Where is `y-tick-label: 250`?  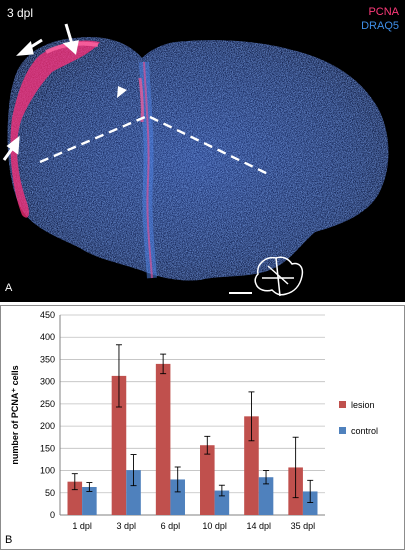 y-tick-label: 250 is located at coordinates (47, 404).